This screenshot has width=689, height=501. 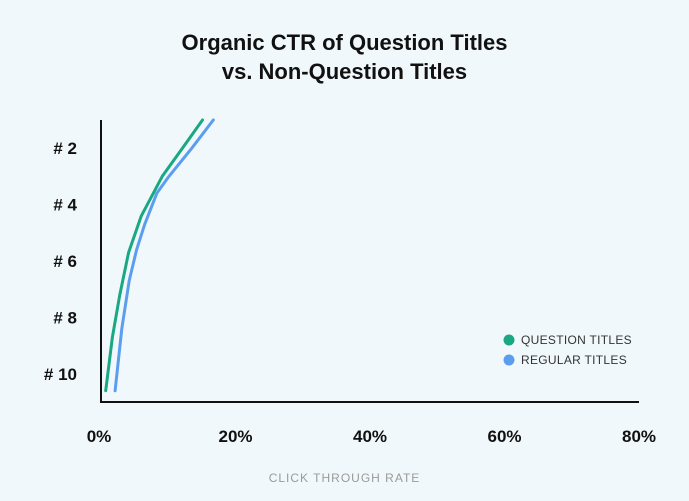 I want to click on y-tick-labels: # 2 # 4 # 6 # 8 # 10, so click(x=61, y=261).